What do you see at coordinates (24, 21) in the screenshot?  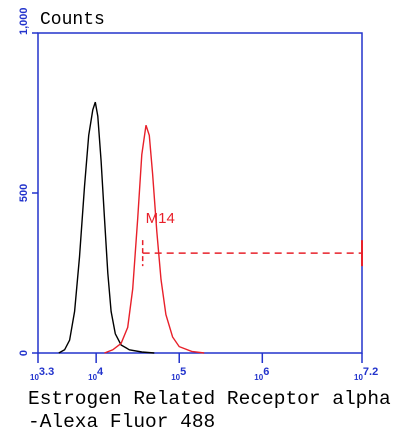 I see `y-tick-label: 1,000` at bounding box center [24, 21].